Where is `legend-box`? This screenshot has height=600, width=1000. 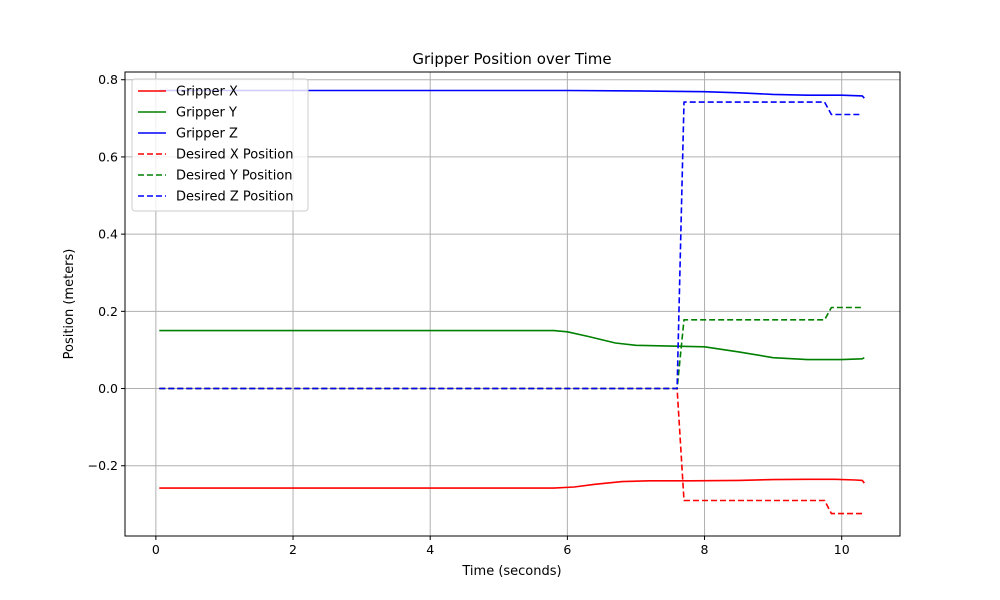
legend-box is located at coordinates (220, 145).